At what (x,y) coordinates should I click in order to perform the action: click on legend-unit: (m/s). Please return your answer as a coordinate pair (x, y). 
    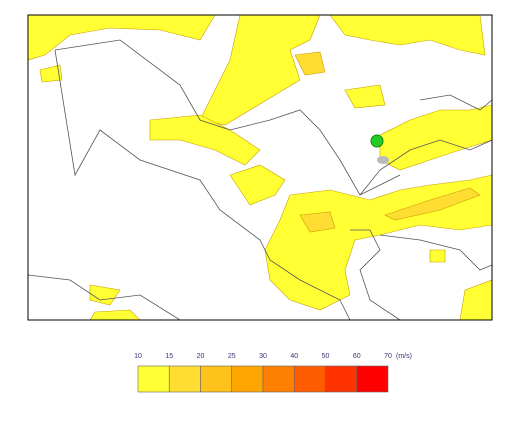
    Looking at the image, I should click on (404, 356).